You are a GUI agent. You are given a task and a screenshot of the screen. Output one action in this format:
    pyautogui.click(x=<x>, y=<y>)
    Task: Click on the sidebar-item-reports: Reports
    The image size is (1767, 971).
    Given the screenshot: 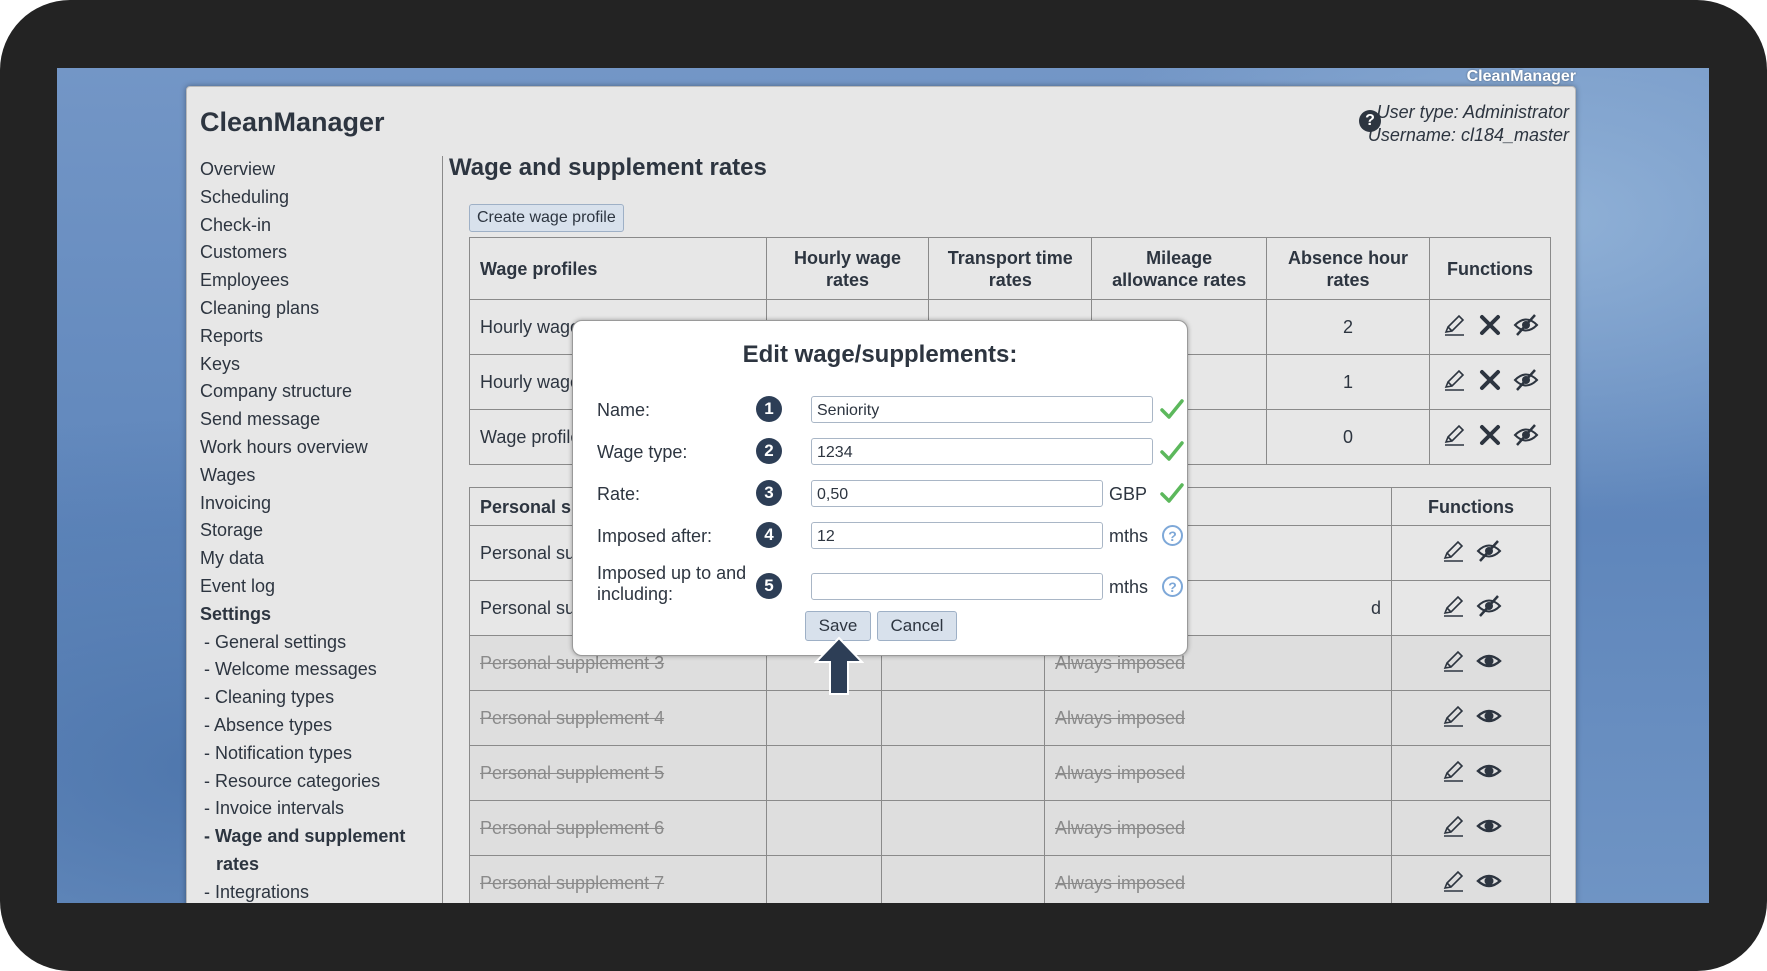 What is the action you would take?
    pyautogui.click(x=232, y=335)
    